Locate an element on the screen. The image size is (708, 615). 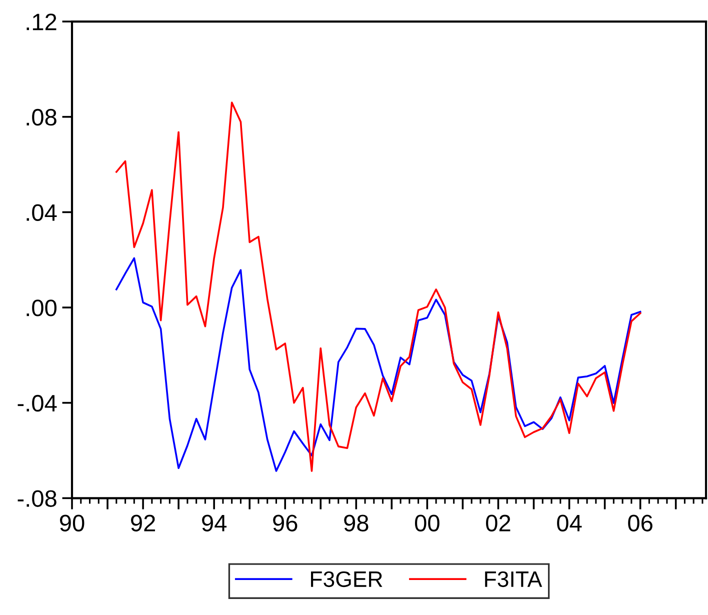
y-tick-label: .08 is located at coordinates (41, 117).